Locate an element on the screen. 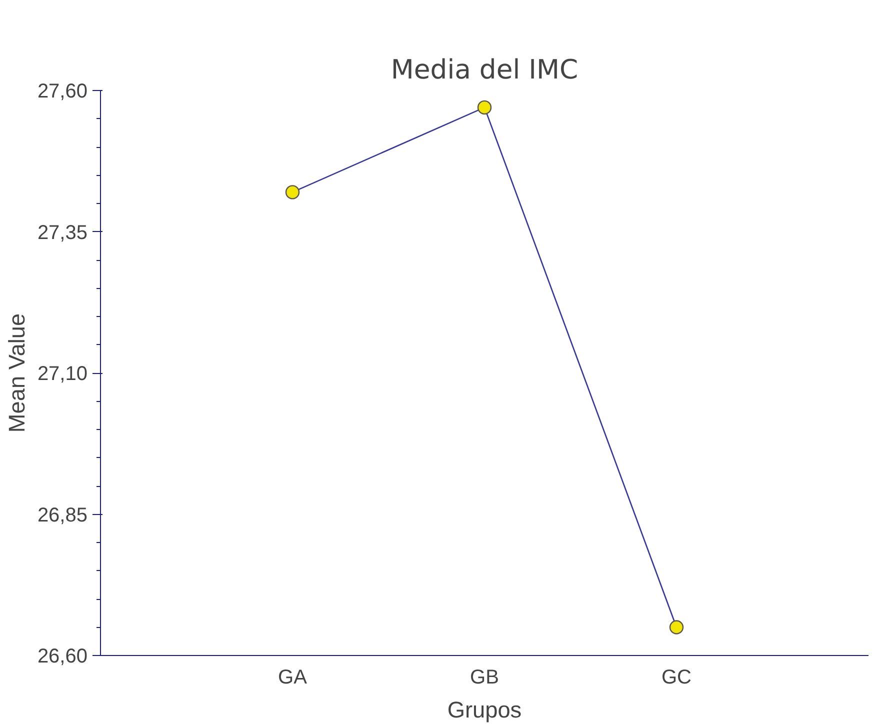 The width and height of the screenshot is (873, 725). y-tick-label: 27,10 is located at coordinates (62, 374).